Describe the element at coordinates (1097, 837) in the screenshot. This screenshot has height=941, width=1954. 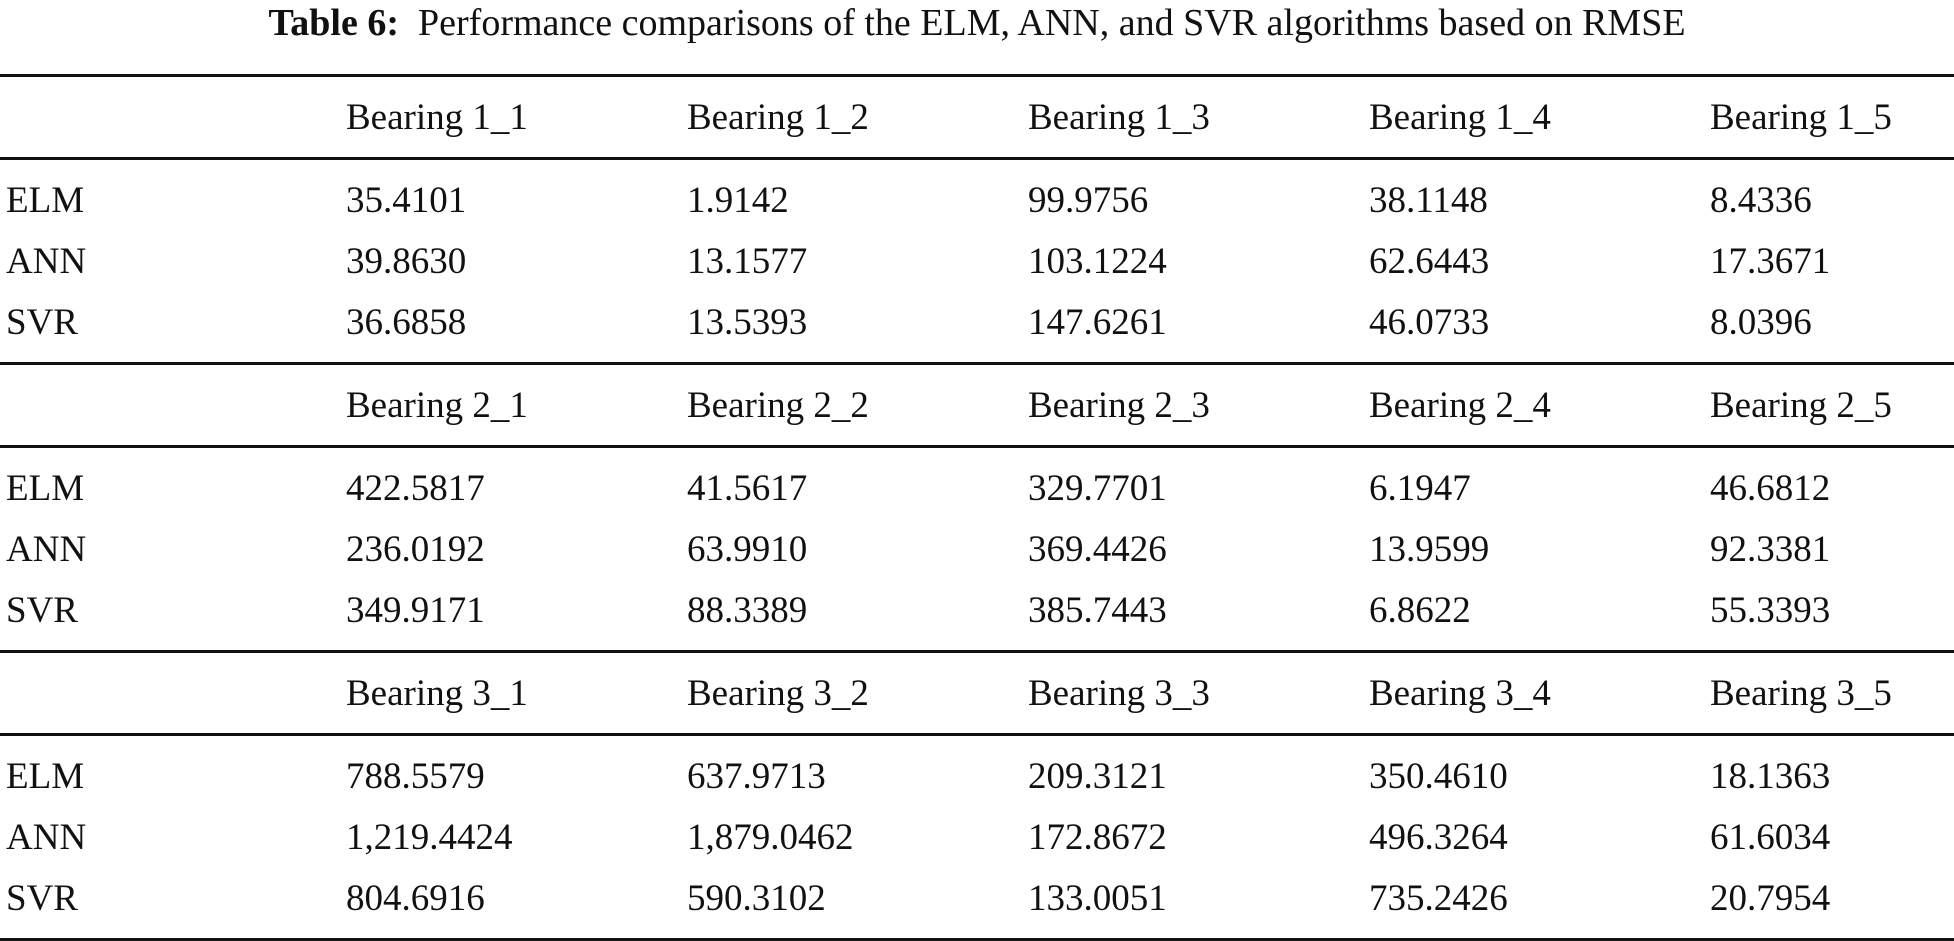
I see `table-cell: 172.8672` at that location.